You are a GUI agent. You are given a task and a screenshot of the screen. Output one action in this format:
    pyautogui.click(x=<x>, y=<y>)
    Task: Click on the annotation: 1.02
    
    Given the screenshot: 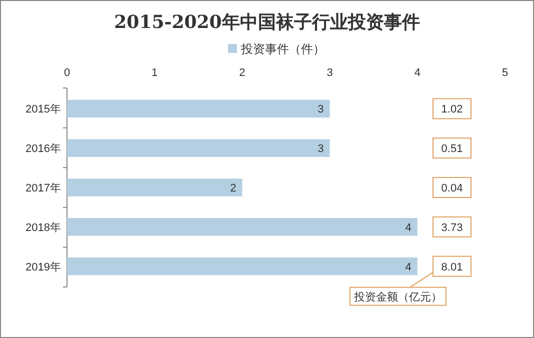 What is the action you would take?
    pyautogui.click(x=452, y=110)
    